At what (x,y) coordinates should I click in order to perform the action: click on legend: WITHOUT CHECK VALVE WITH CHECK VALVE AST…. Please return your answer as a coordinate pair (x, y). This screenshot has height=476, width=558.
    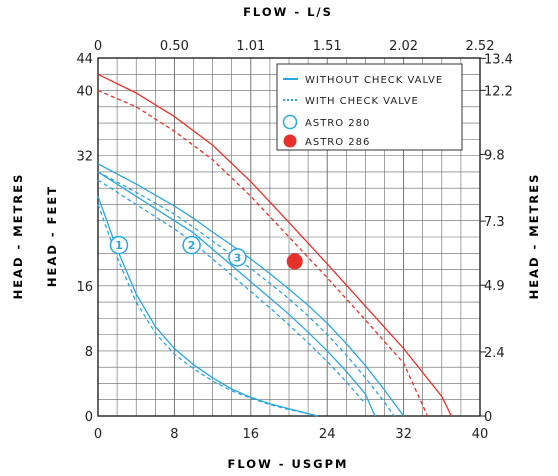
    Looking at the image, I should click on (369, 107).